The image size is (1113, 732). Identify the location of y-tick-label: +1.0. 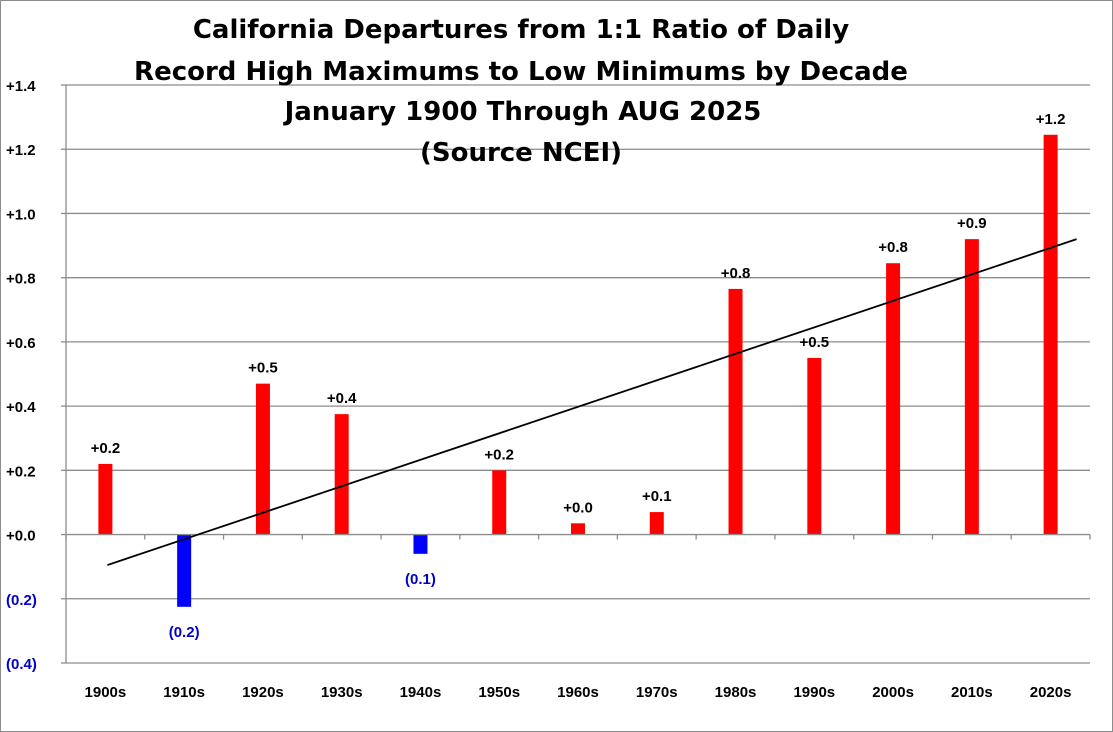
(21, 214).